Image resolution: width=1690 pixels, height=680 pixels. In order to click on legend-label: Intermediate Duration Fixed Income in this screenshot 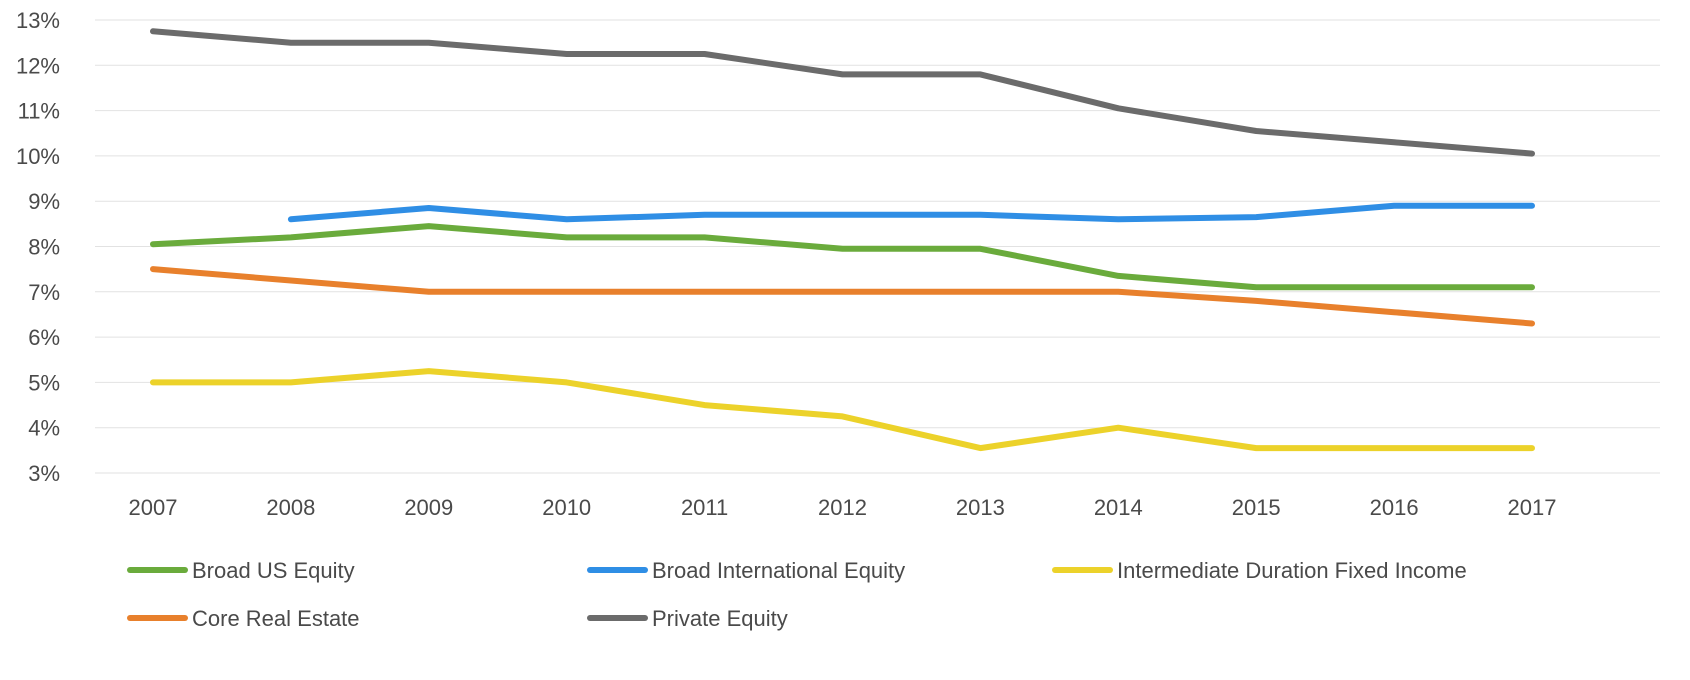, I will do `click(1292, 570)`.